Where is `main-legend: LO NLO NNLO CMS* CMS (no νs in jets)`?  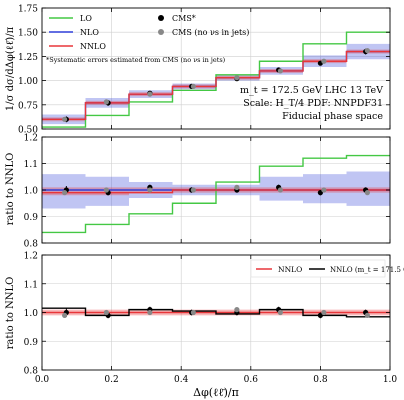 main-legend: LO NLO NNLO CMS* CMS (no νs in jets) is located at coordinates (149, 32).